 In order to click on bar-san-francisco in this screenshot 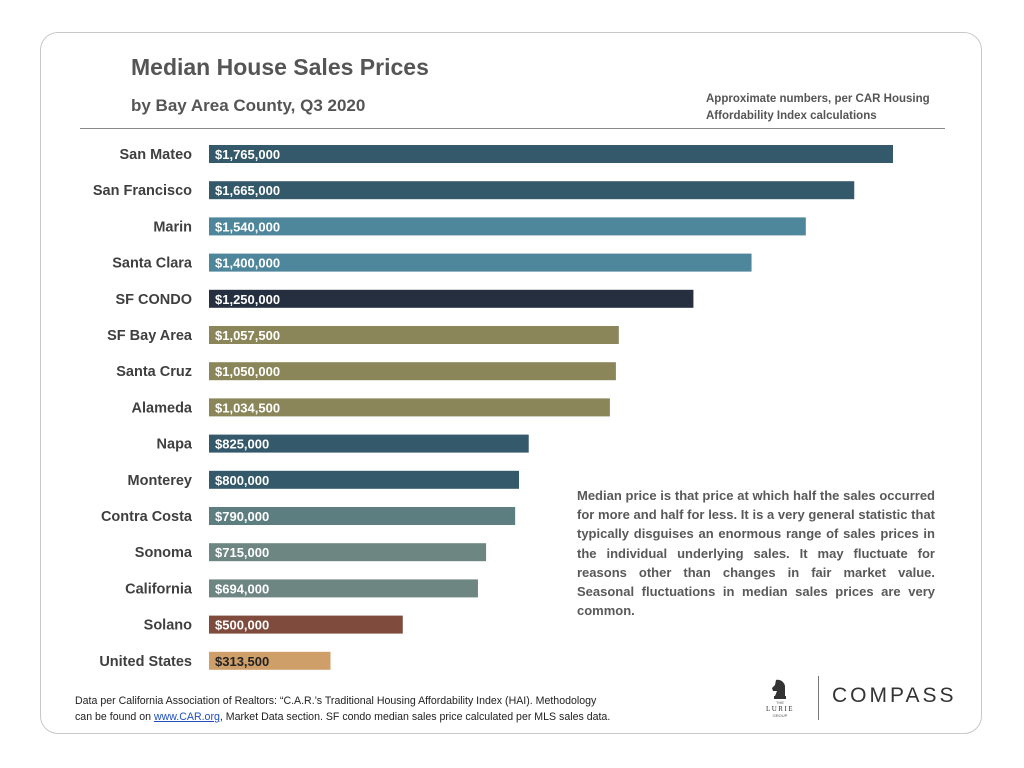, I will do `click(532, 190)`.